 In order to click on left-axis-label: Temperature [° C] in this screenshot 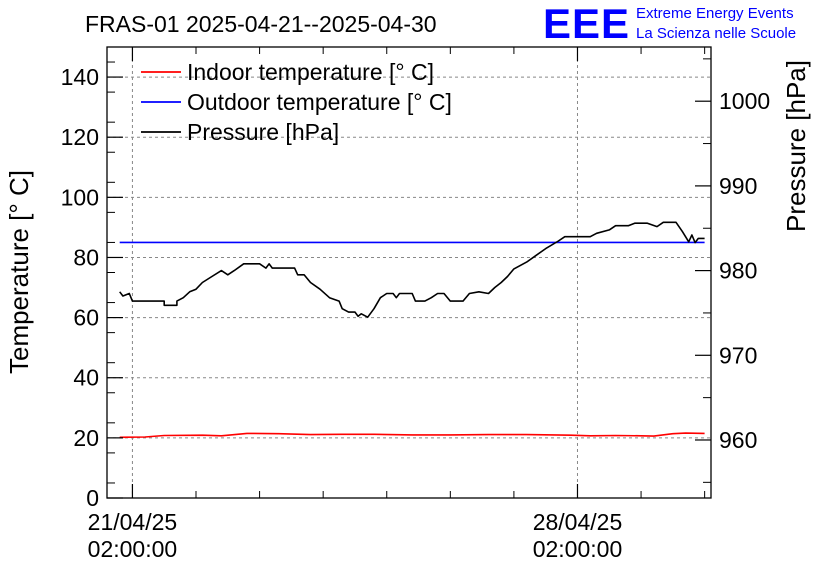, I will do `click(19, 272)`.